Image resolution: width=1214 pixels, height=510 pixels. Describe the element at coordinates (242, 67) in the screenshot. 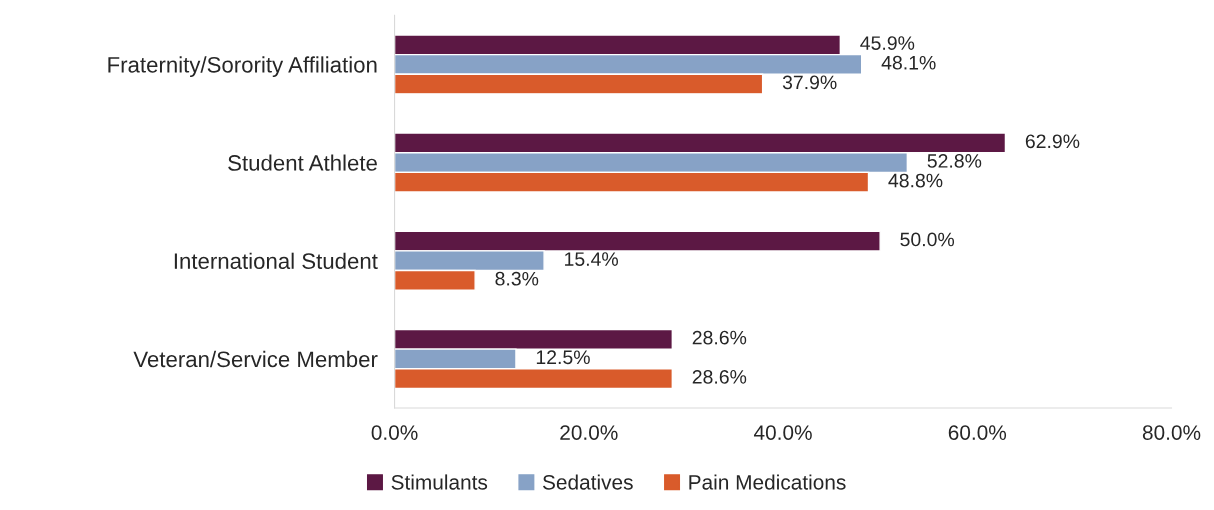

I see `y-tick-label: Fraternity/Sorority Affiliation` at that location.